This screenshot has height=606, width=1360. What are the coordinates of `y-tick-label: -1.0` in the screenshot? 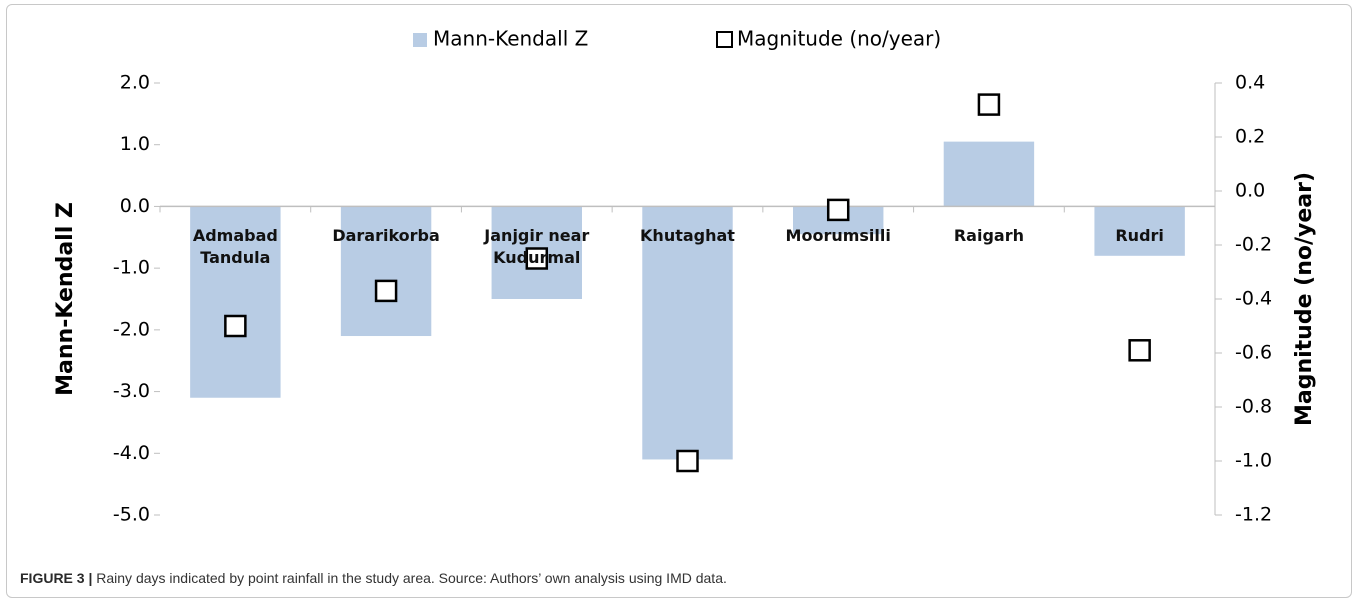 It's located at (131, 268).